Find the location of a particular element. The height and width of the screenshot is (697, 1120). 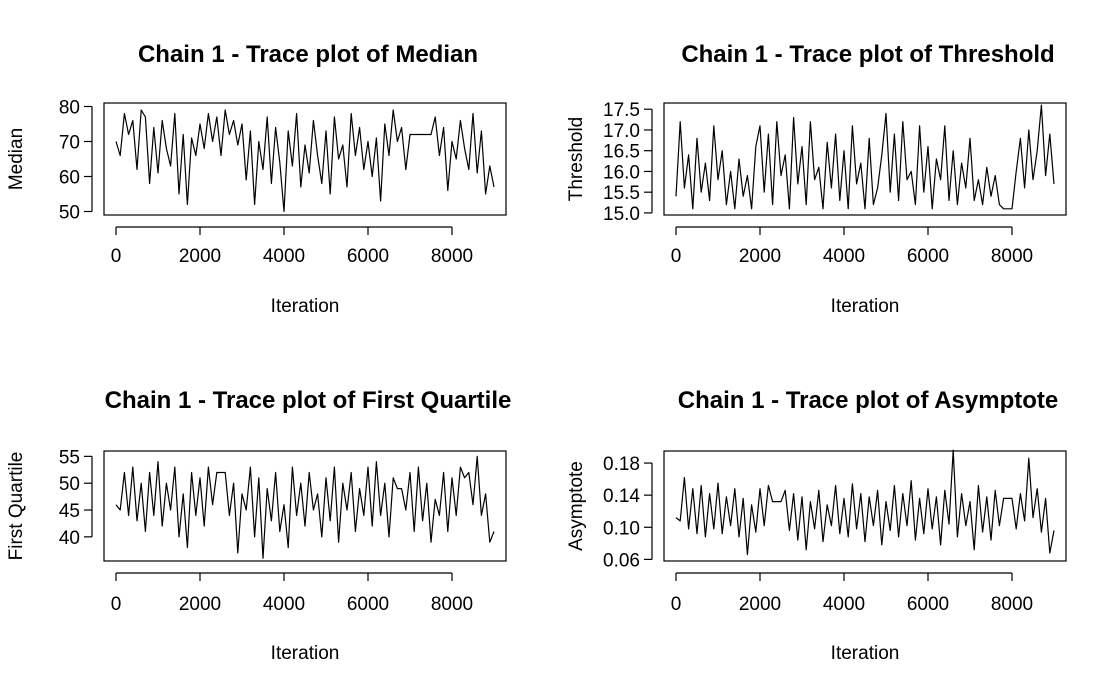

y-tick-label: 0.06 is located at coordinates (621, 560).